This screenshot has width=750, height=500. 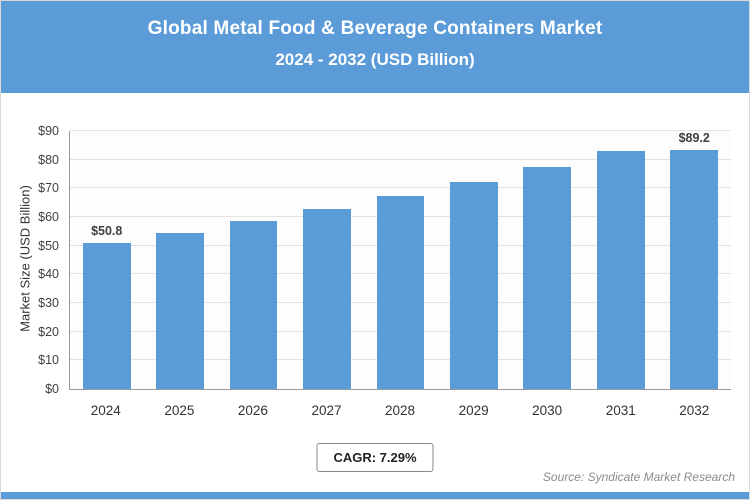 I want to click on y-tick-label: $80, so click(x=48, y=159).